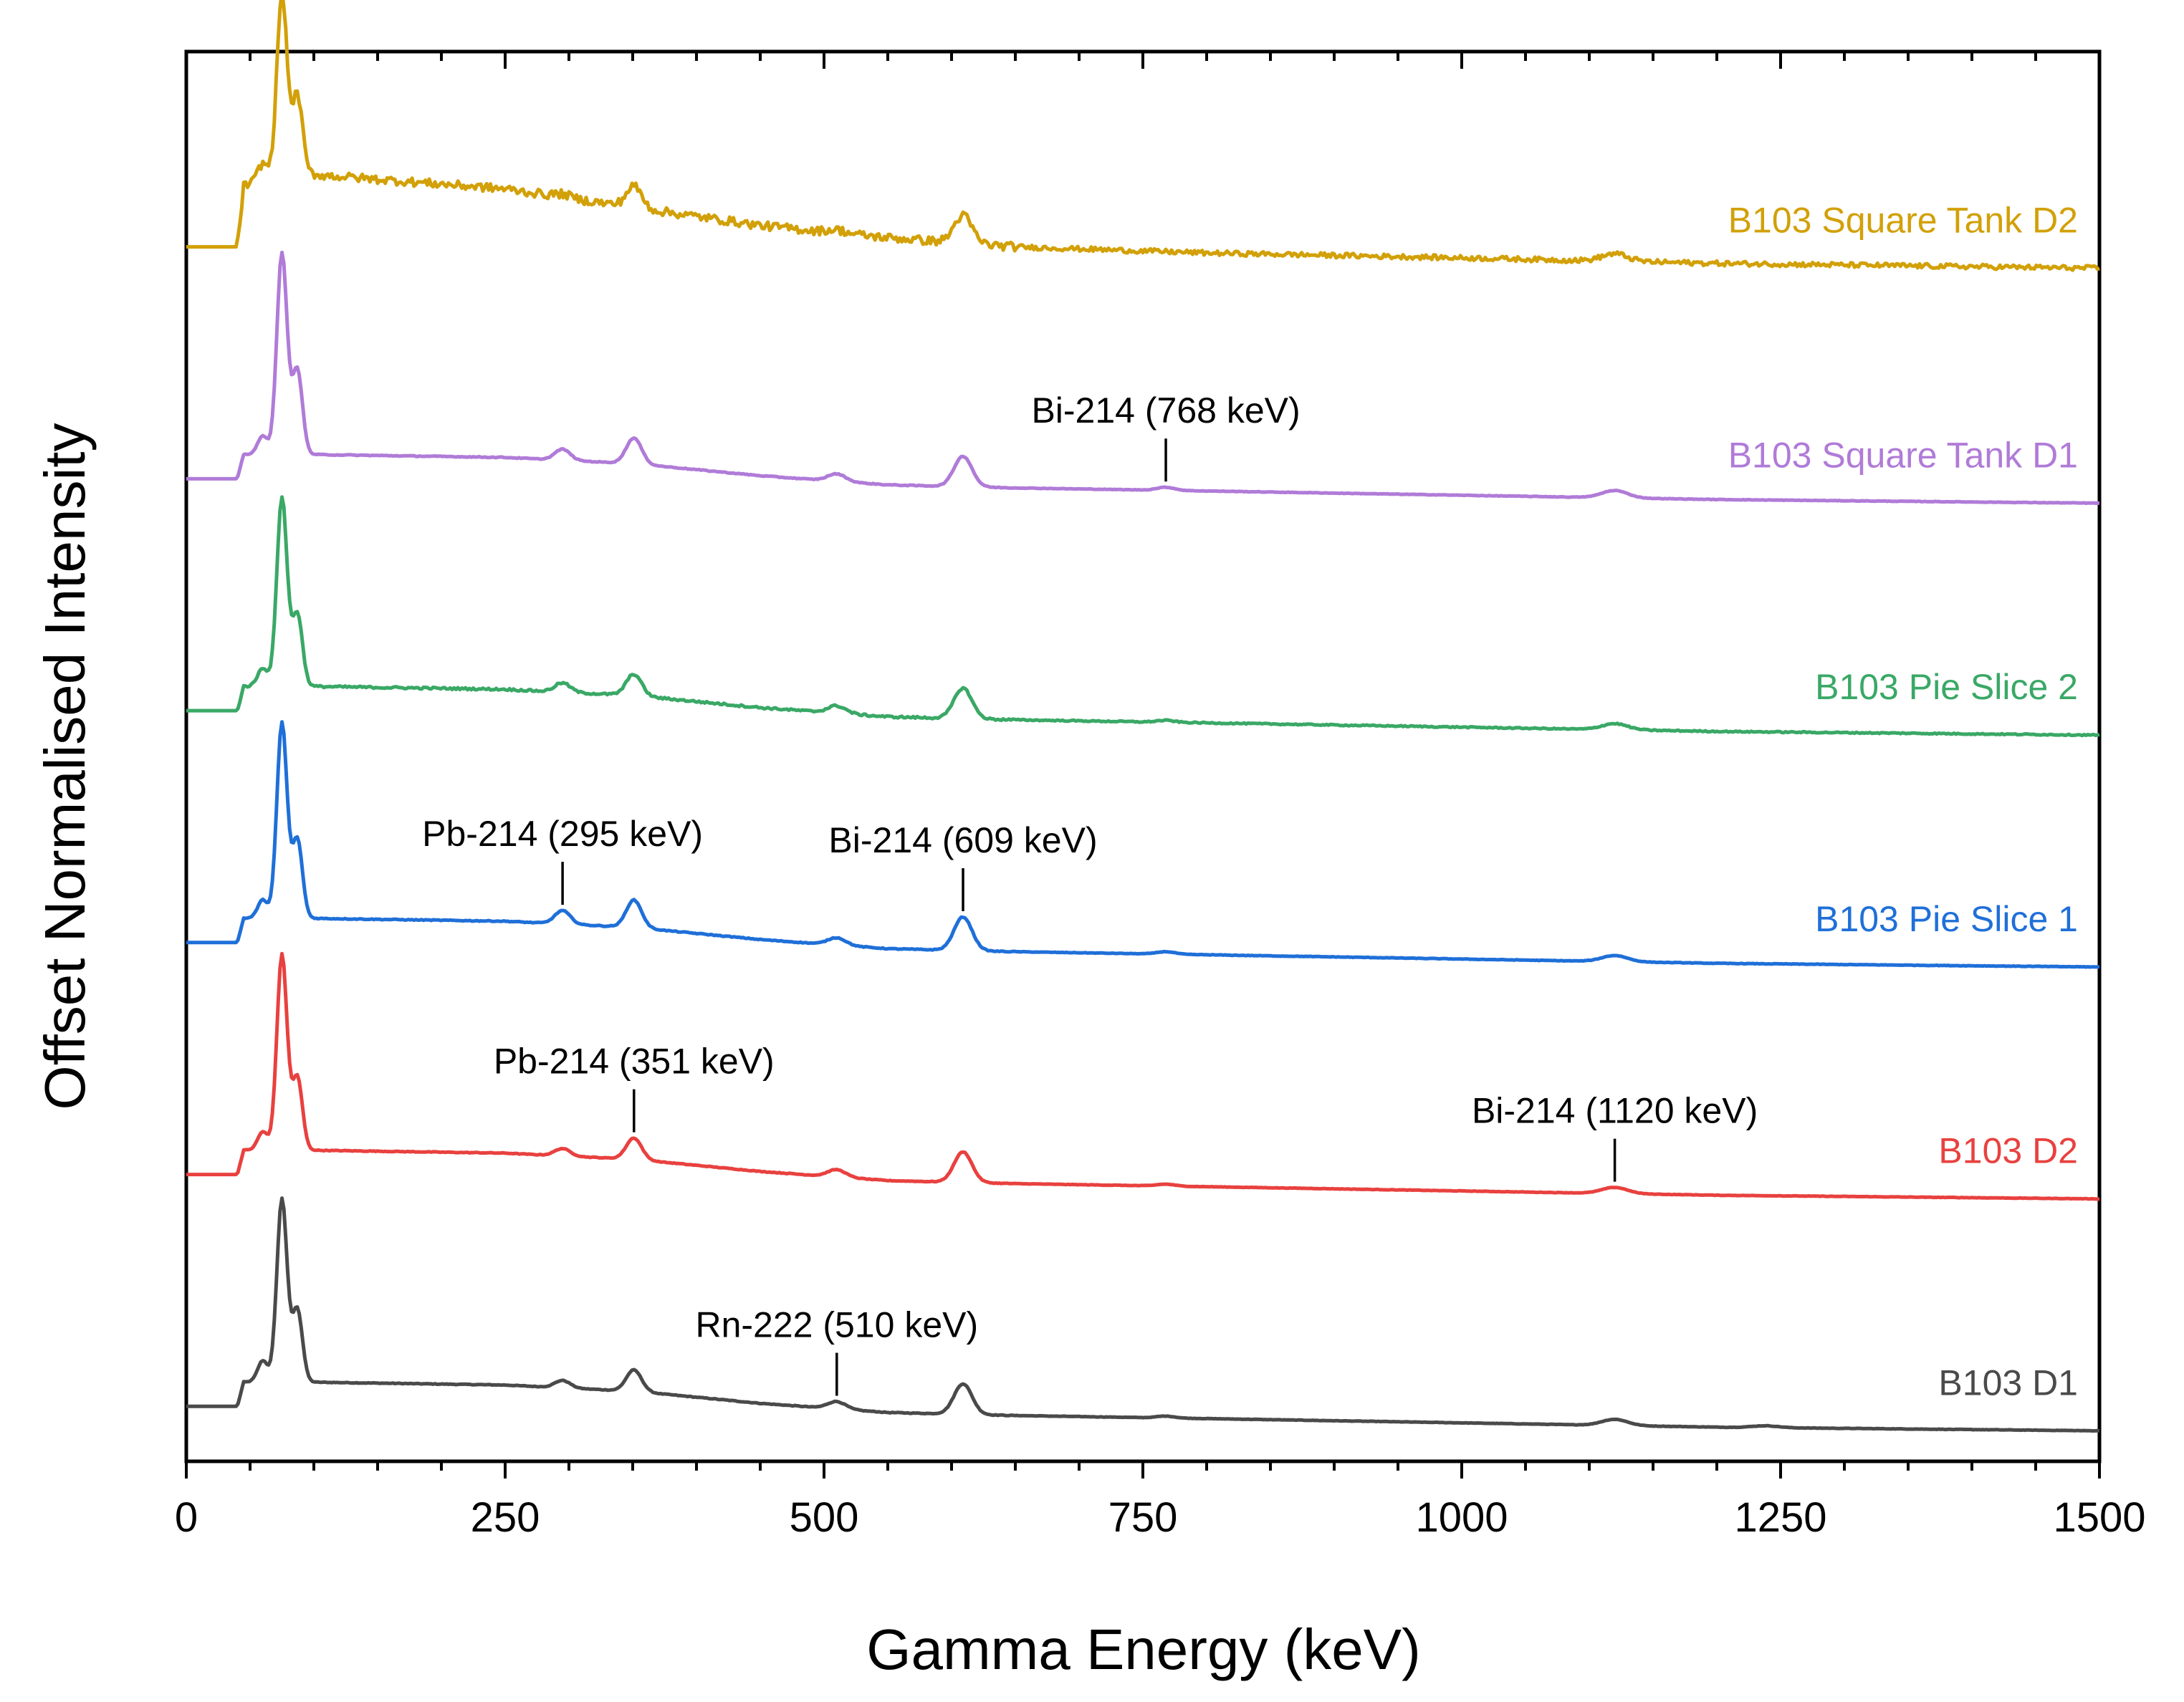 Image resolution: width=2184 pixels, height=1702 pixels. I want to click on series-label: B103 Pie Slice 2, so click(1946, 687).